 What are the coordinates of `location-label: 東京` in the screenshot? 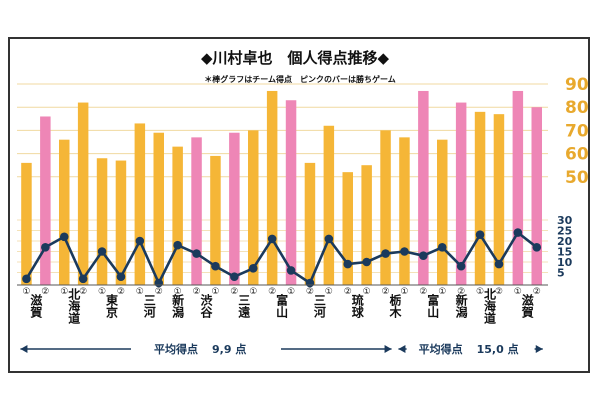 It's located at (112, 306).